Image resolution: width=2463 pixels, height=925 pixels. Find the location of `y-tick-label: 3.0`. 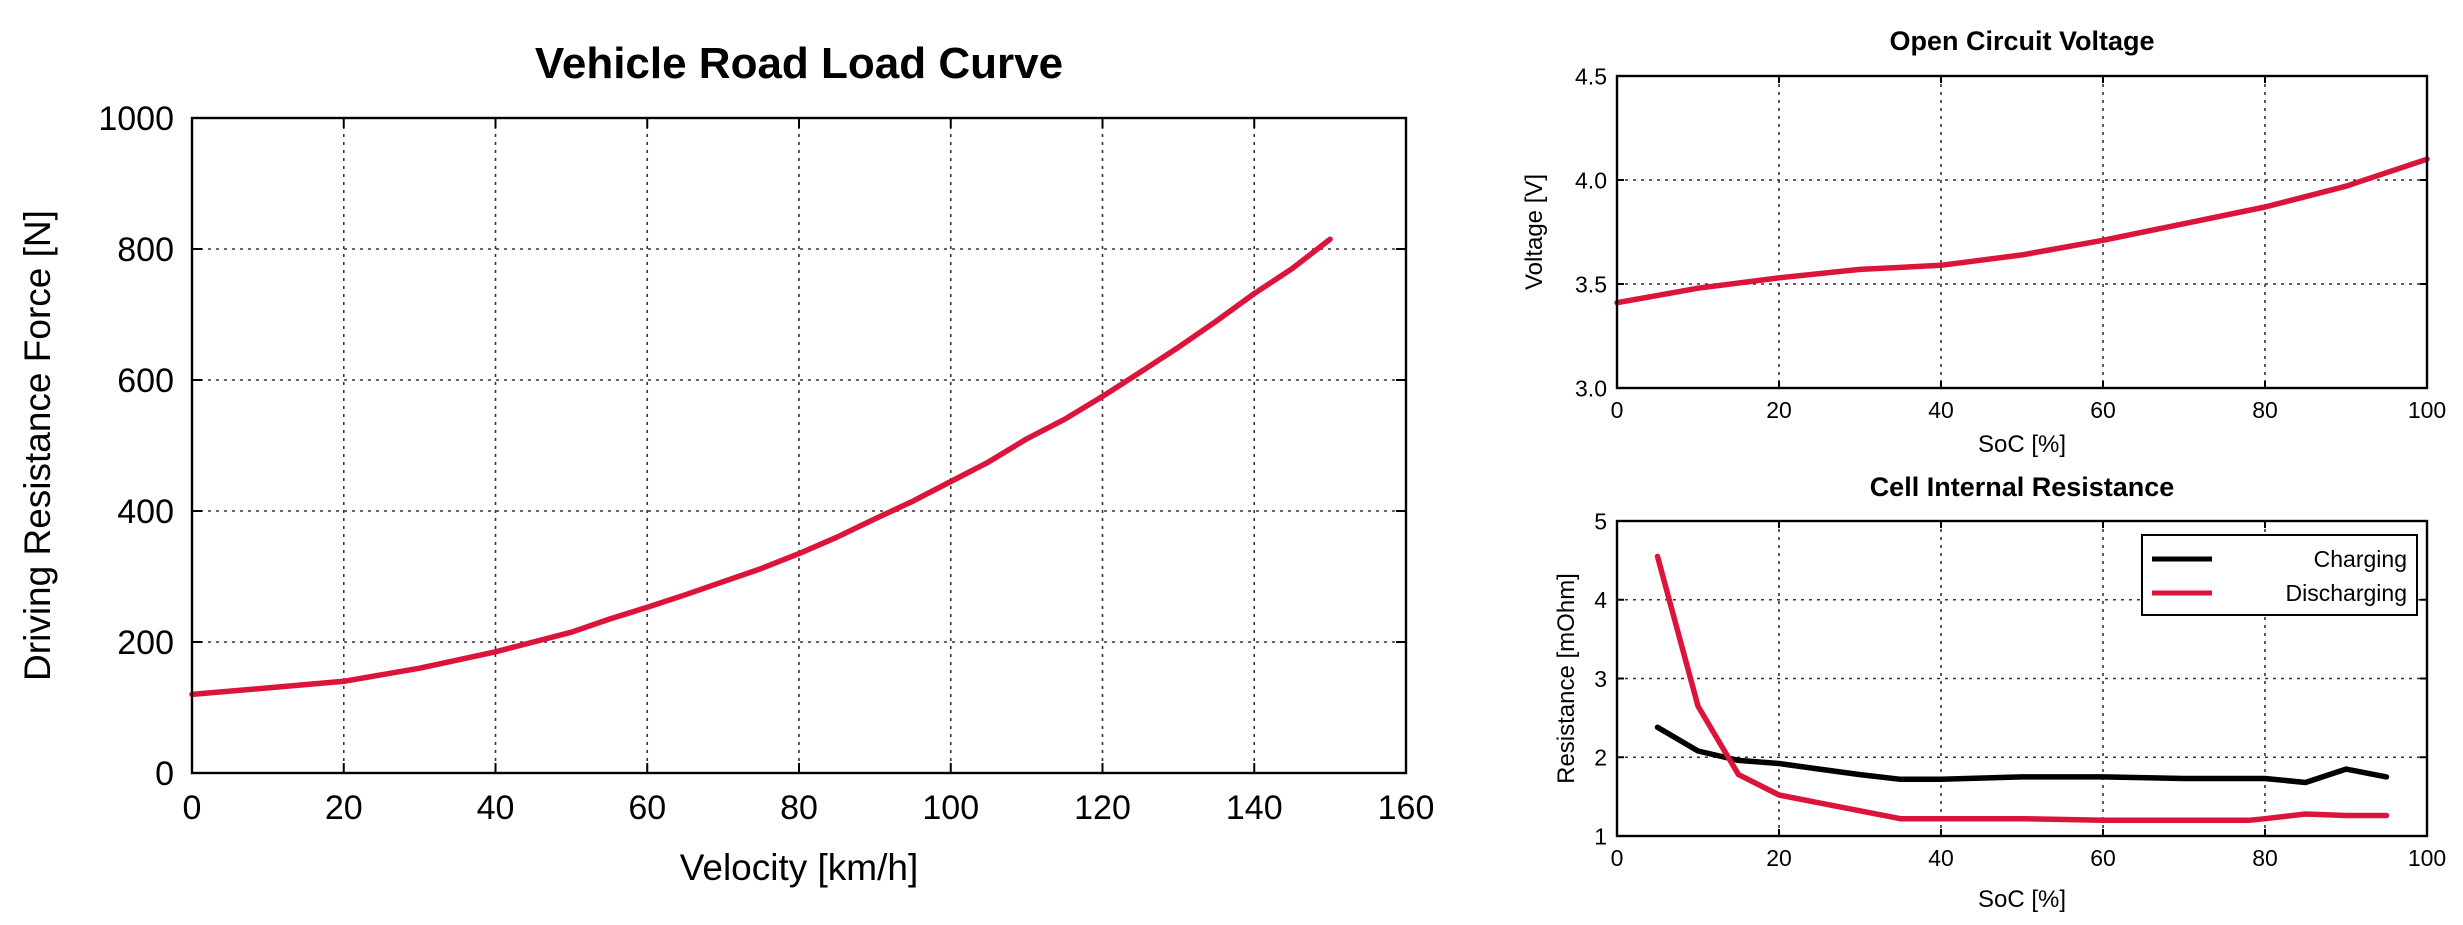

y-tick-label: 3.0 is located at coordinates (1591, 388).